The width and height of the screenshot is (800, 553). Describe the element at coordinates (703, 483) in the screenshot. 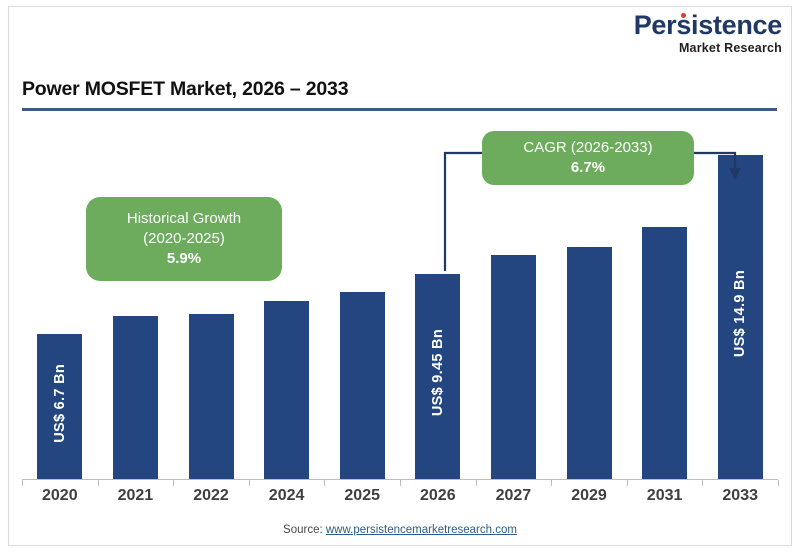

I see `x-axis-tick-2033` at that location.